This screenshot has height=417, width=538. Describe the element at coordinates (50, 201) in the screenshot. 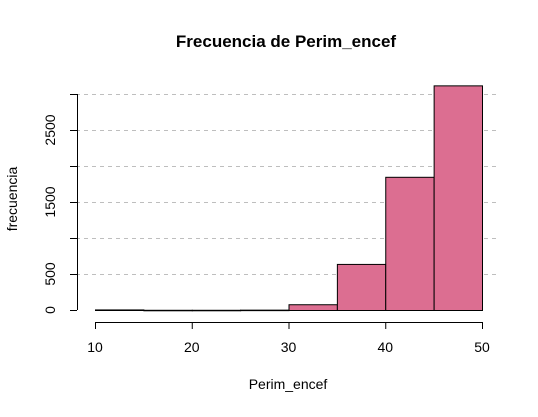

I see `y-tick-label: 1500` at that location.